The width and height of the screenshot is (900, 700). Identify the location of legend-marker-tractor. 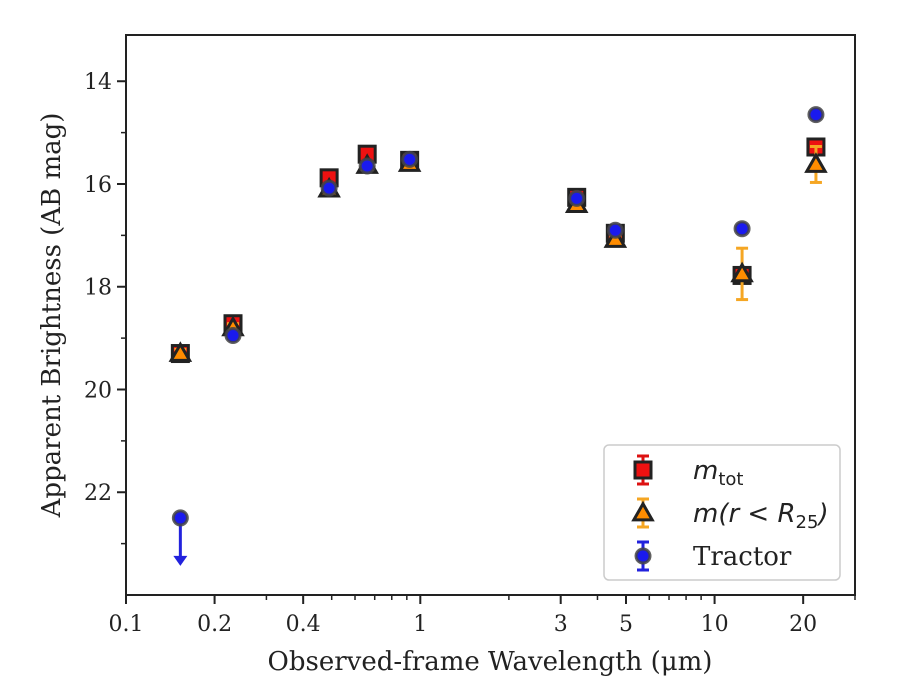
(643, 556).